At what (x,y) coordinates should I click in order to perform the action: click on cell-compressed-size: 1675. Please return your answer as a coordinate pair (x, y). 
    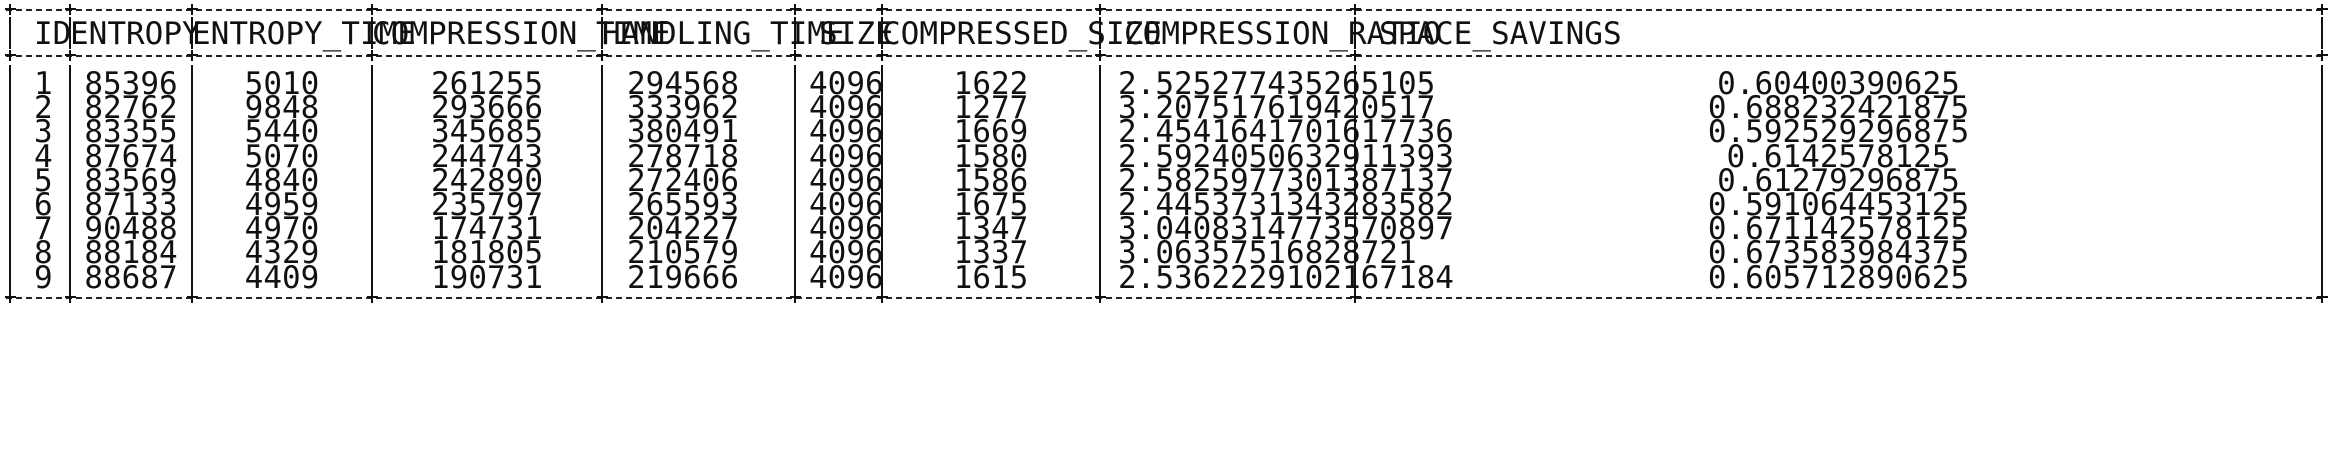
    Looking at the image, I should click on (991, 205).